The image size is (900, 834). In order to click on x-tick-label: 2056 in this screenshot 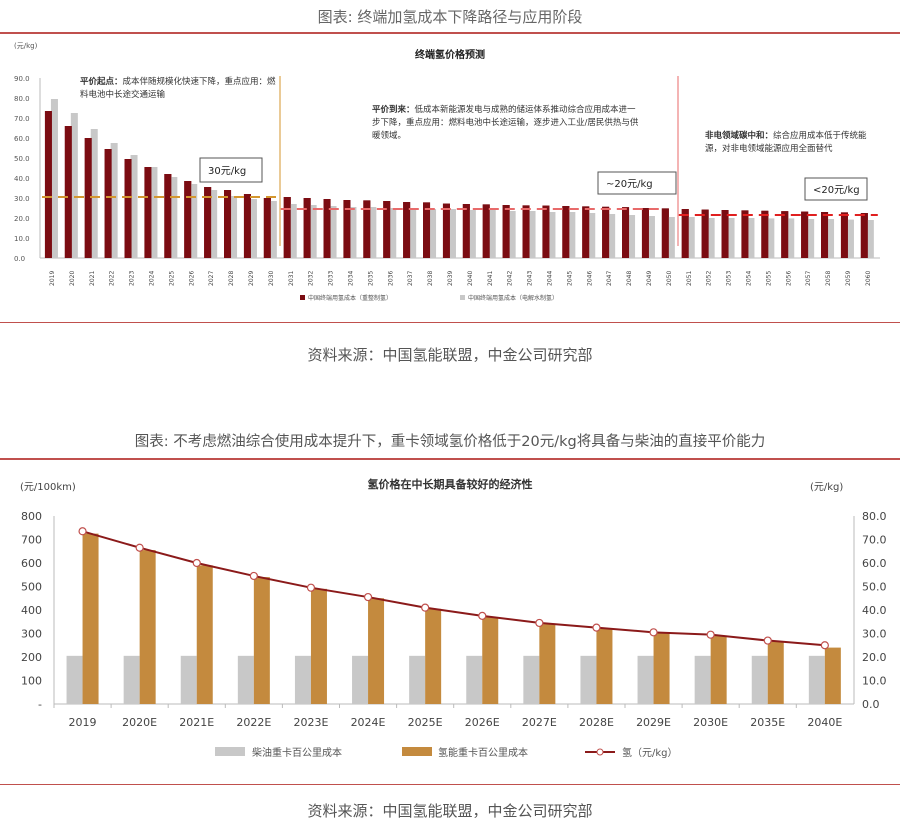, I will do `click(788, 278)`.